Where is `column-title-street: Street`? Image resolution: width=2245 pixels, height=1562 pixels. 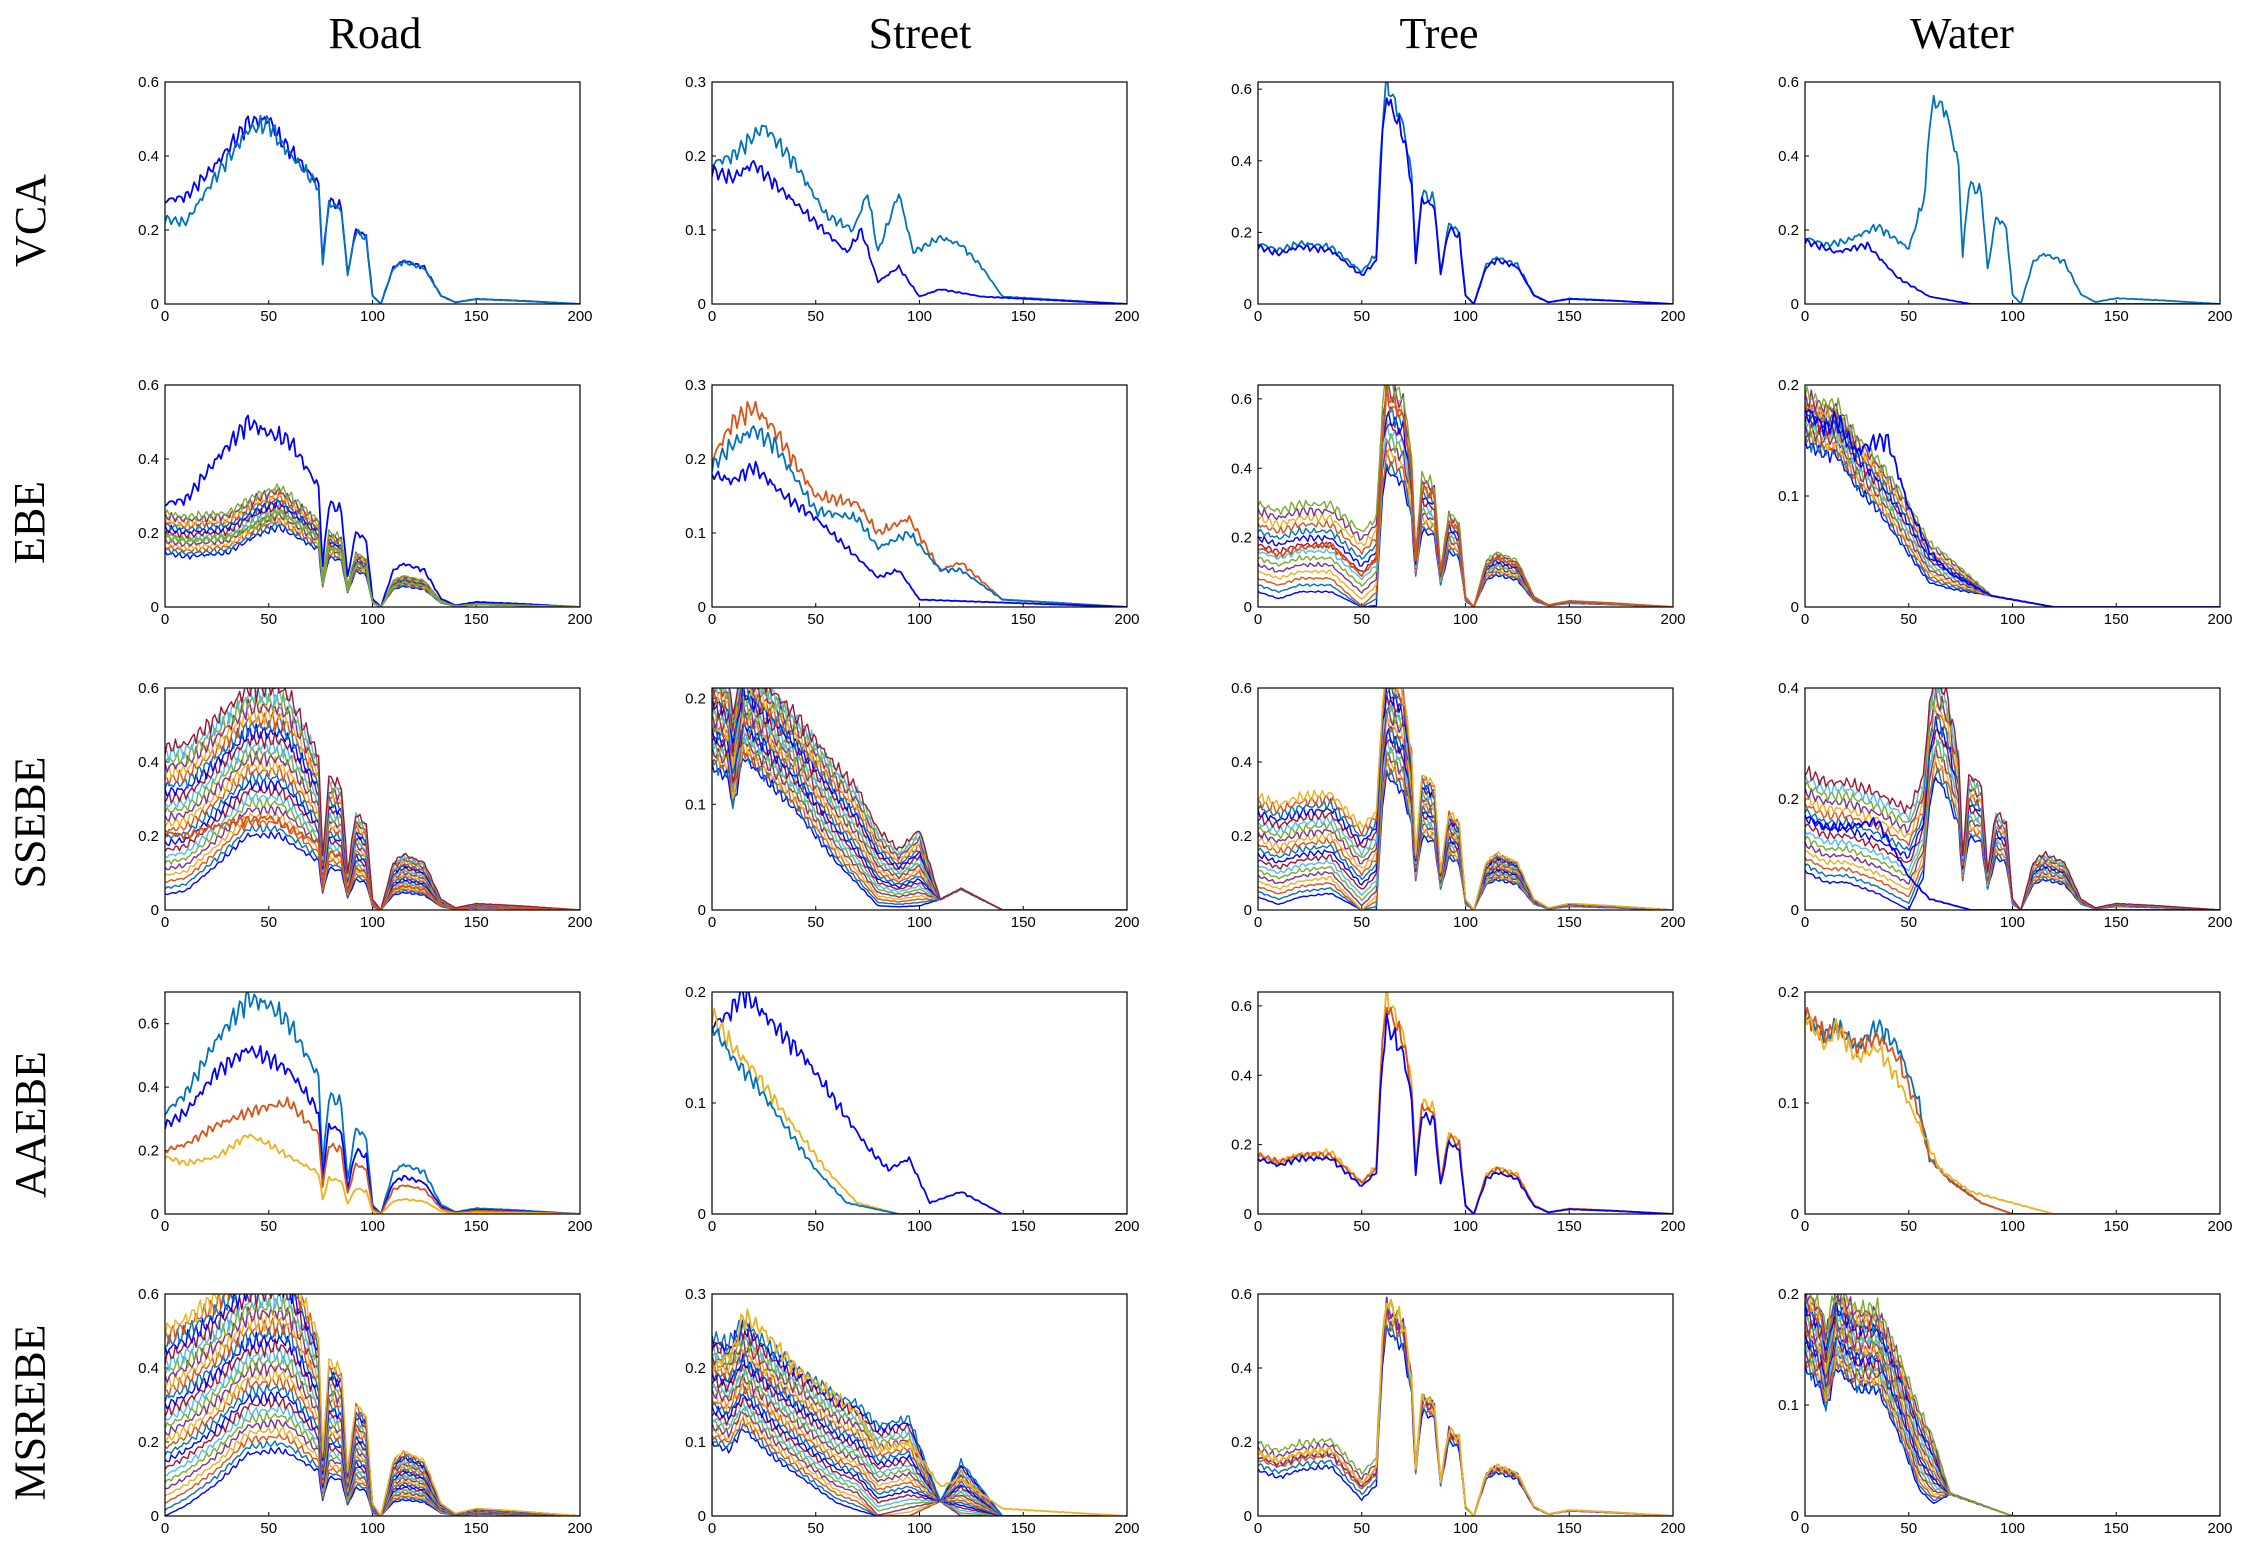
column-title-street: Street is located at coordinates (920, 33).